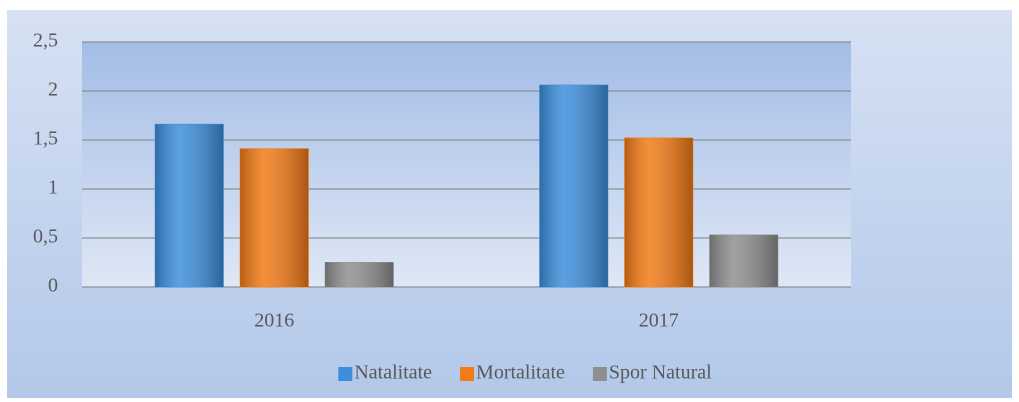 The height and width of the screenshot is (402, 1019). I want to click on legend-label: Spor Natural, so click(660, 373).